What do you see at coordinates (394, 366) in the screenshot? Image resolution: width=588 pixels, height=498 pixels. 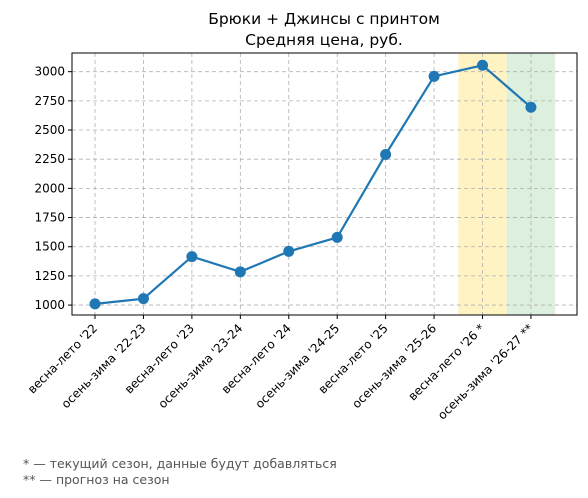 I see `x-tick-label: осень-зима '25-26` at bounding box center [394, 366].